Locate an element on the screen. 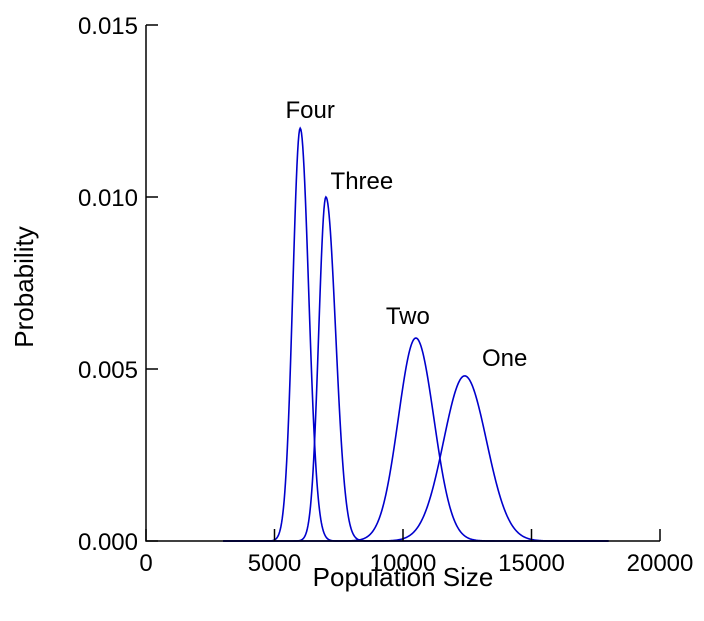  x-tick-label: 0 is located at coordinates (145, 563).